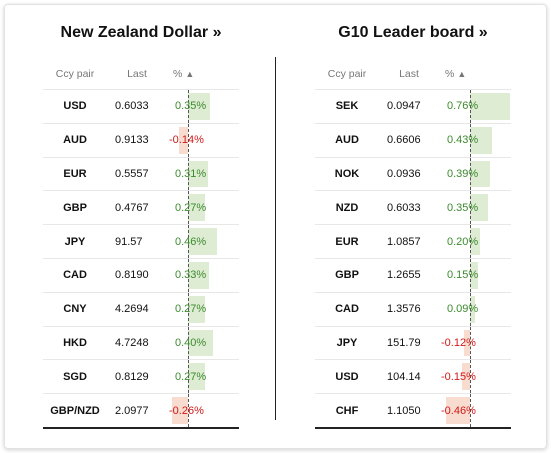 This screenshot has height=453, width=551. I want to click on table-row: HKD 4.7248 0.40%, so click(141, 343).